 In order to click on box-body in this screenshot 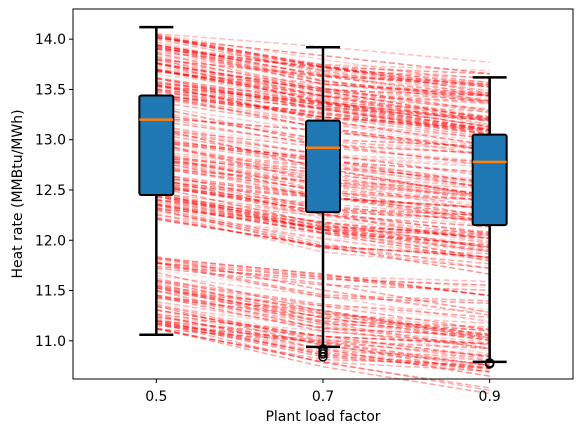, I will do `click(323, 166)`.